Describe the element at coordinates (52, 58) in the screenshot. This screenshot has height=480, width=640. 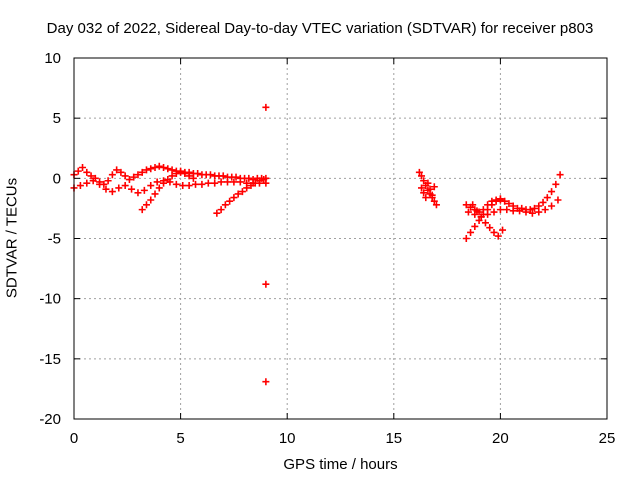
I see `y-tick-label: 10` at that location.